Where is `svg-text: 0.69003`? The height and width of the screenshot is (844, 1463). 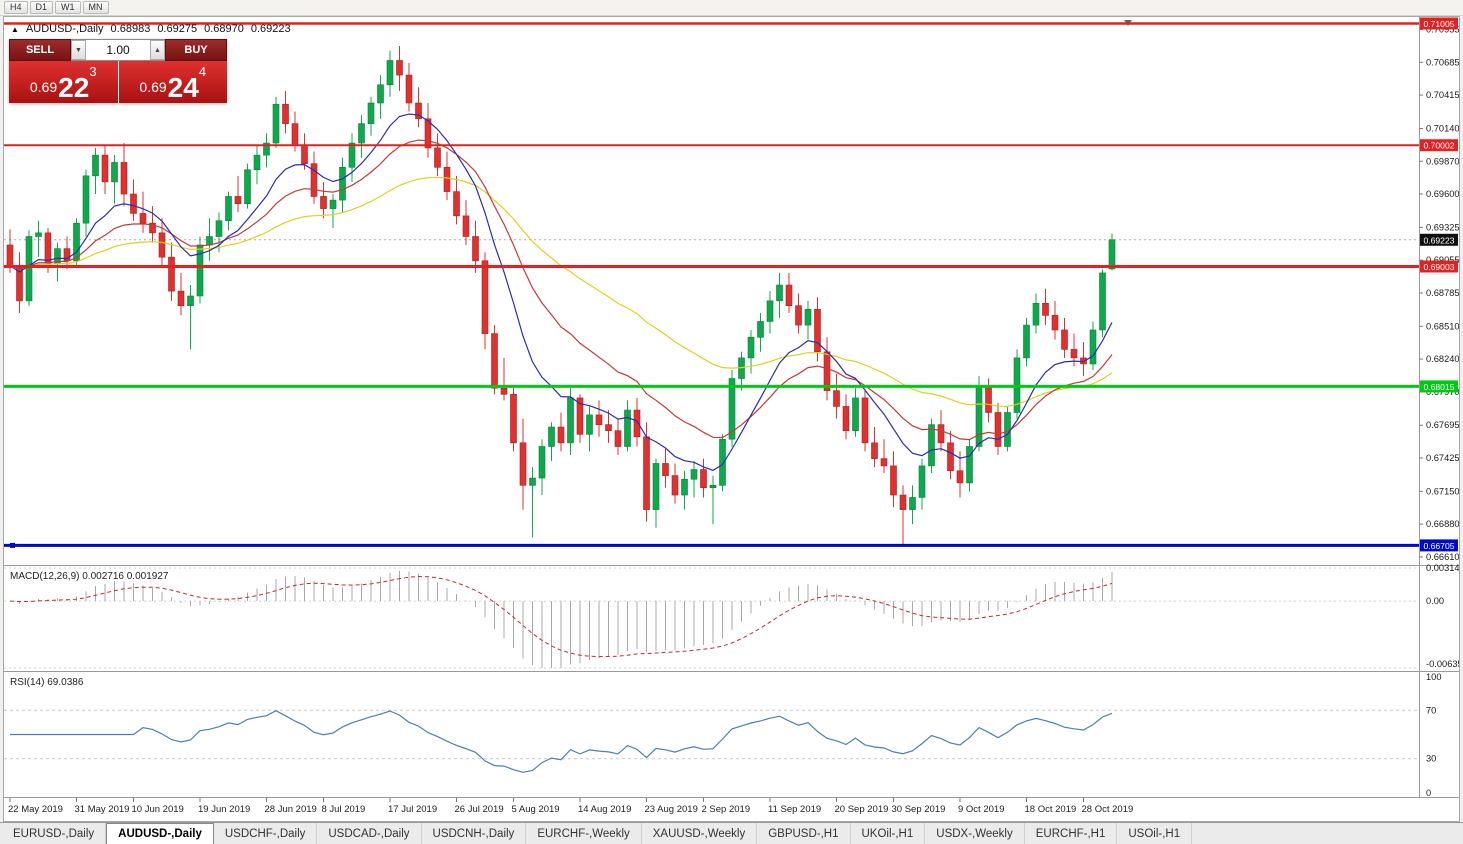
svg-text: 0.69003 is located at coordinates (1438, 267).